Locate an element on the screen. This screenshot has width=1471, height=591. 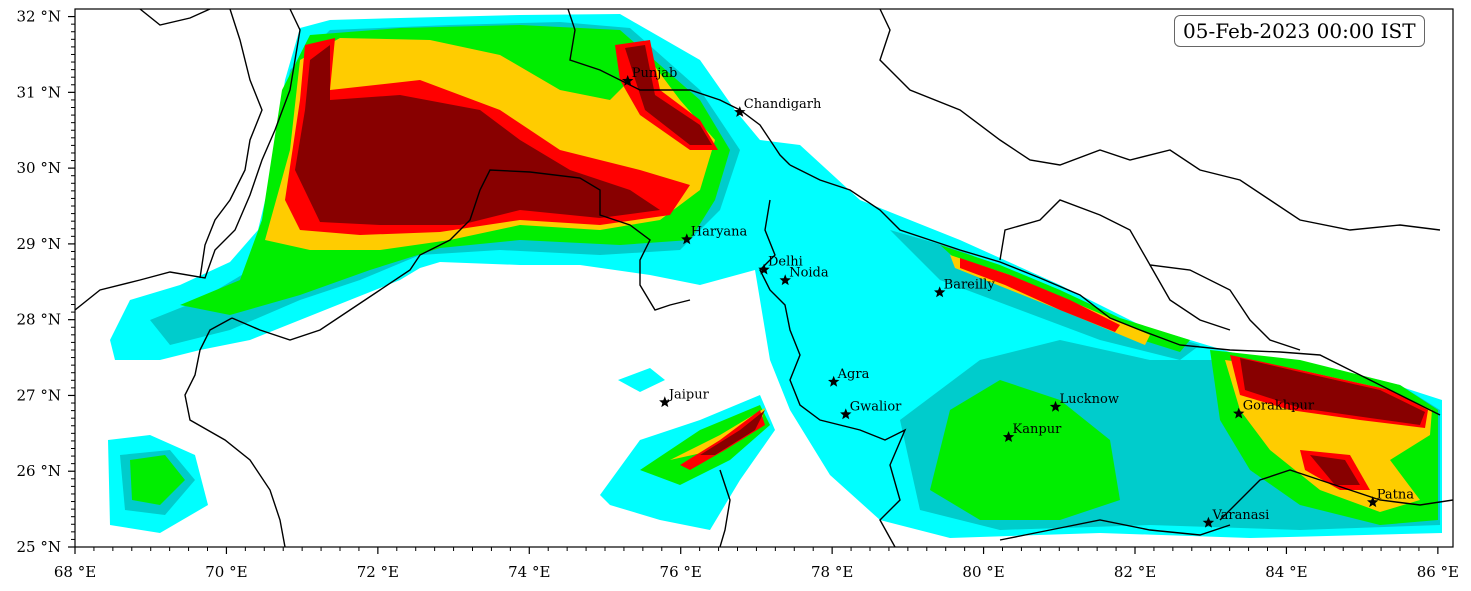
latitude-axis: 25 °N 26 °N 27 °N 28 °N 29 °N 30 °N 31 °N 32 °N is located at coordinates (46, 282).